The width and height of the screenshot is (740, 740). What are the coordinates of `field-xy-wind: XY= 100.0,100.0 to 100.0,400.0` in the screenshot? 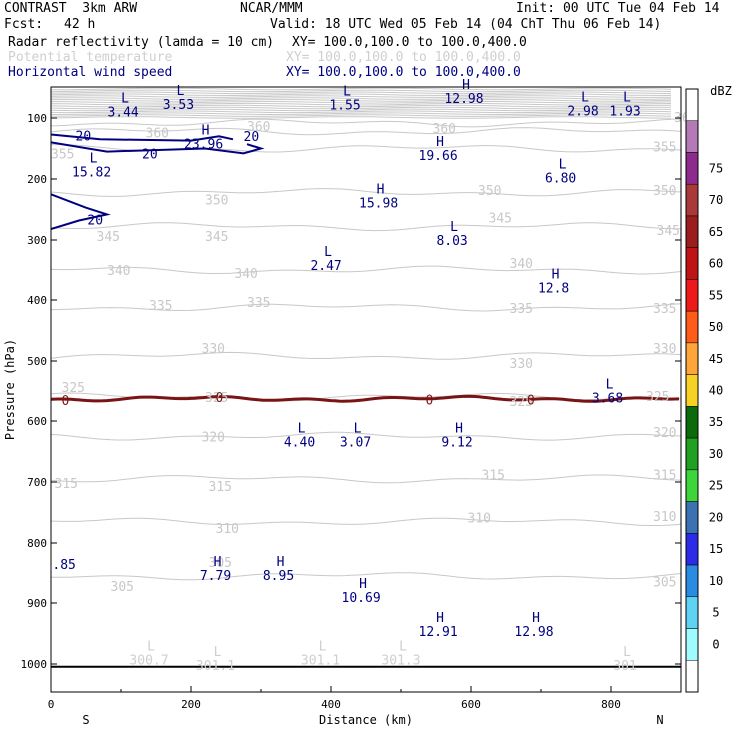 It's located at (403, 72).